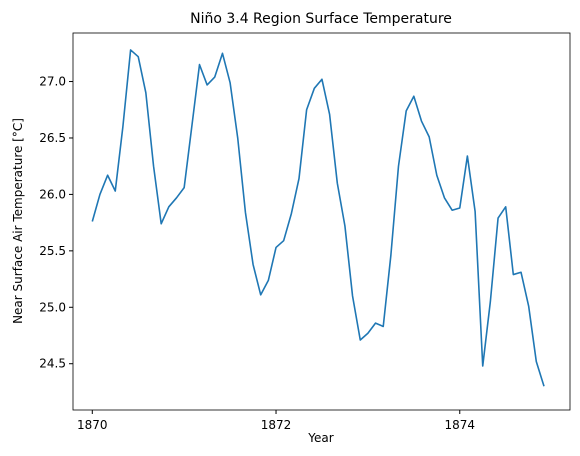 This screenshot has height=456, width=580. Describe the element at coordinates (52, 82) in the screenshot. I see `y-tick-label: 27.0` at that location.